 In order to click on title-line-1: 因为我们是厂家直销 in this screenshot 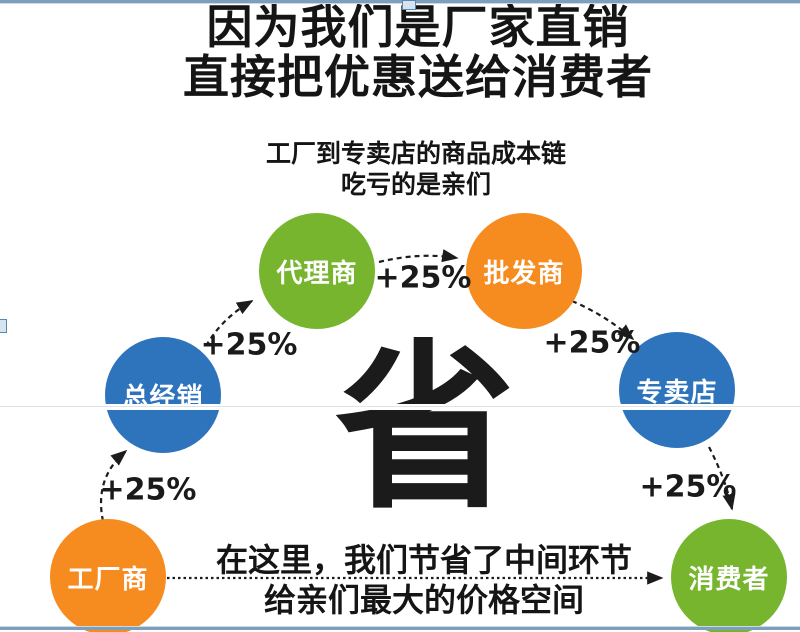, I will do `click(418, 27)`.